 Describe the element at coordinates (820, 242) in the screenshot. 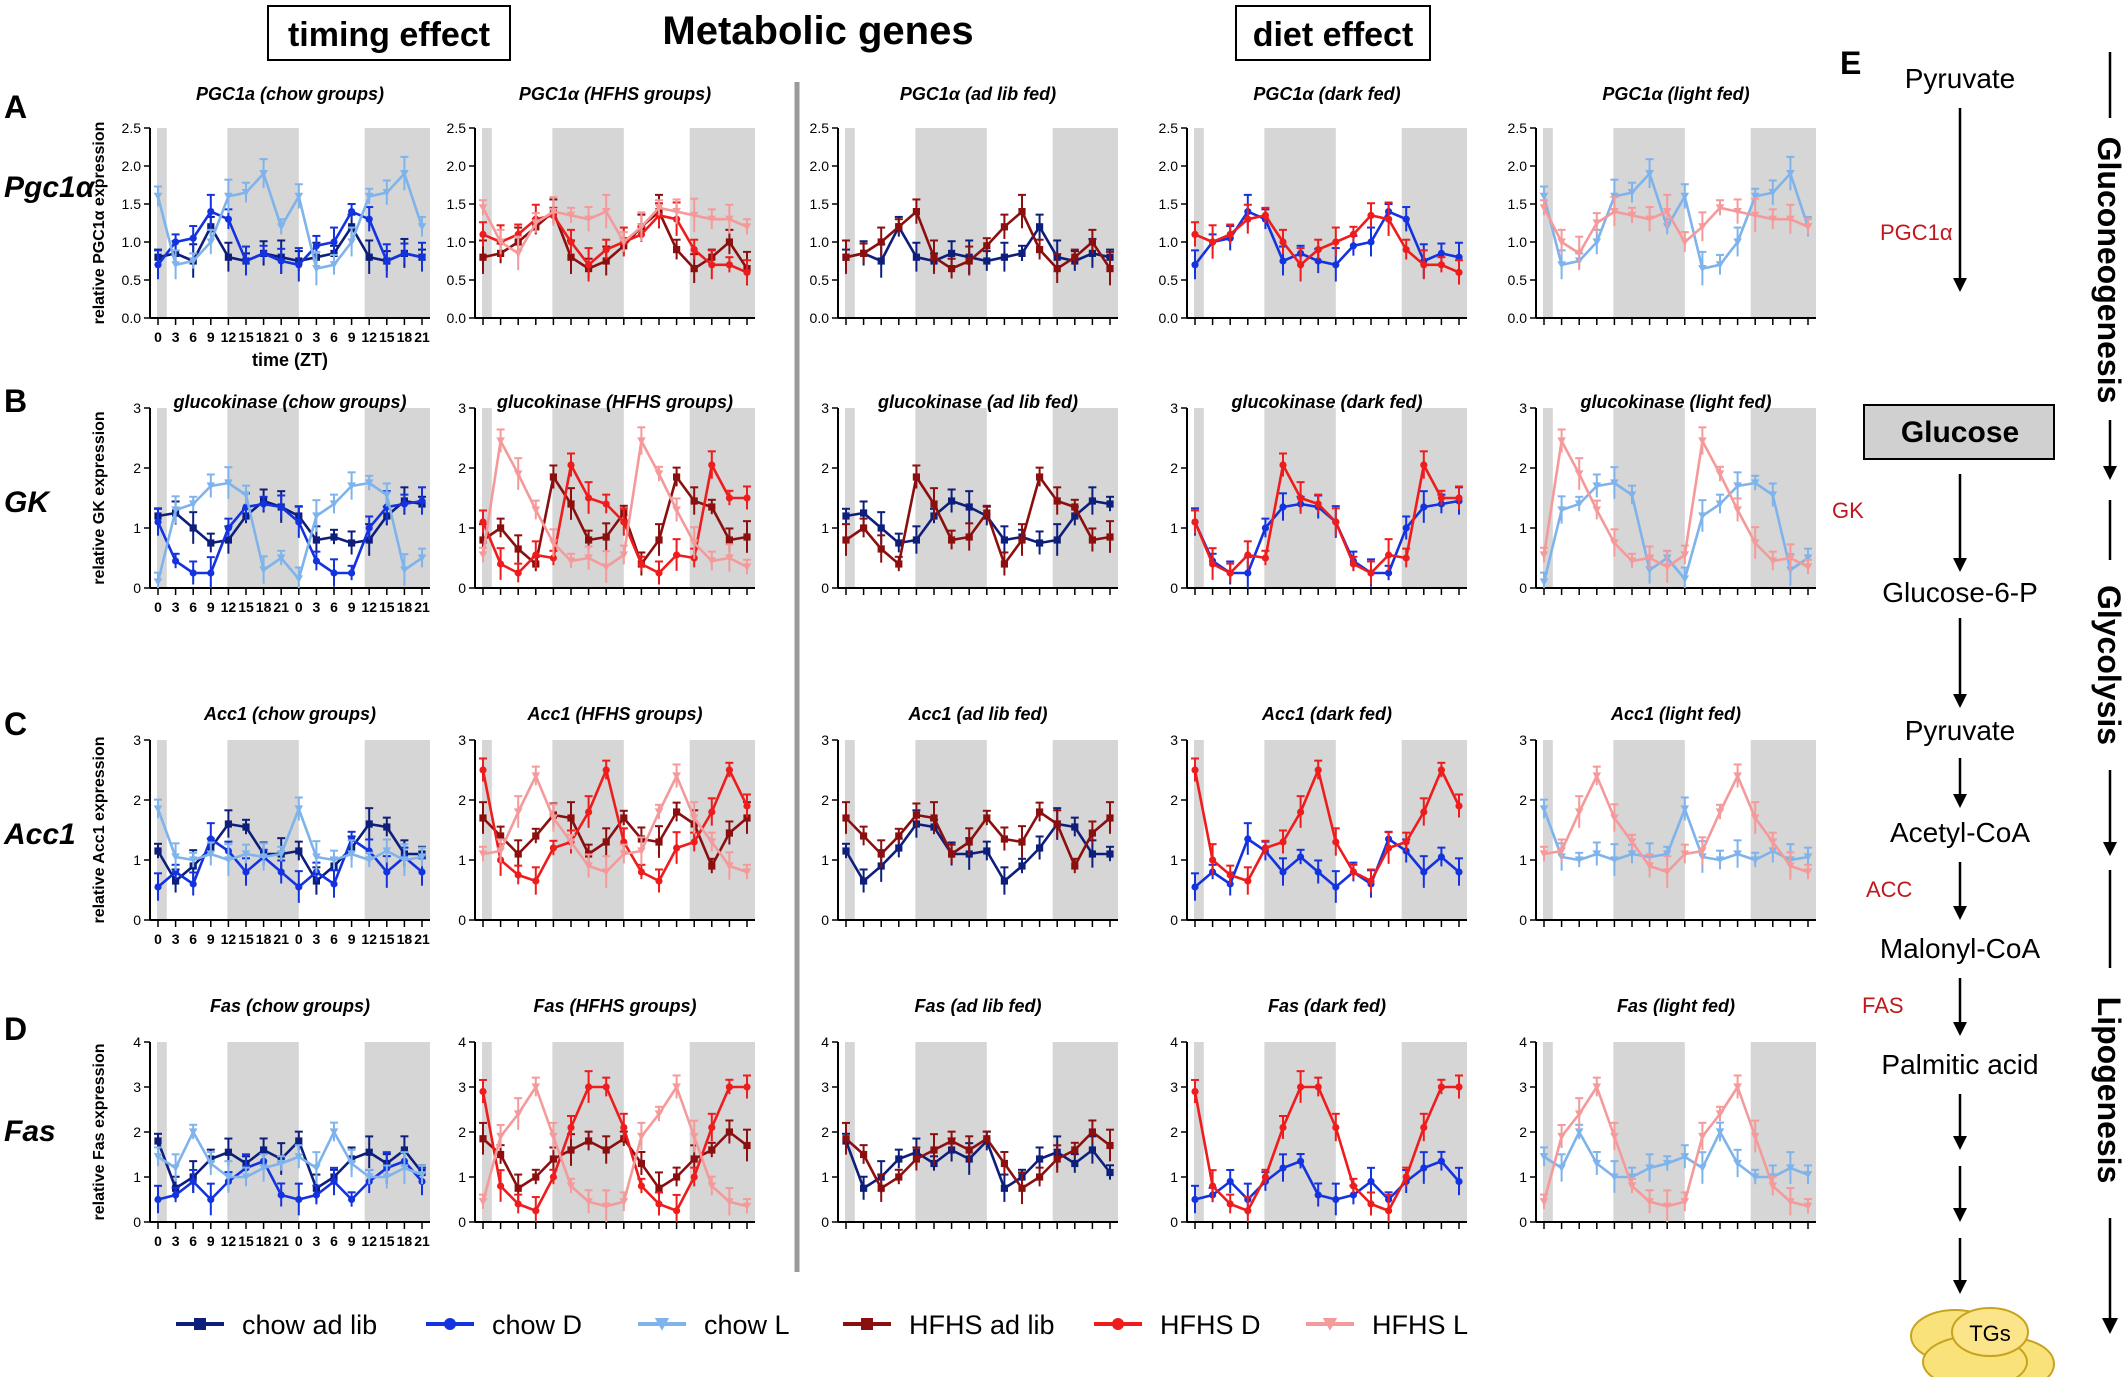

I see `y-tick-label: 1.0` at that location.